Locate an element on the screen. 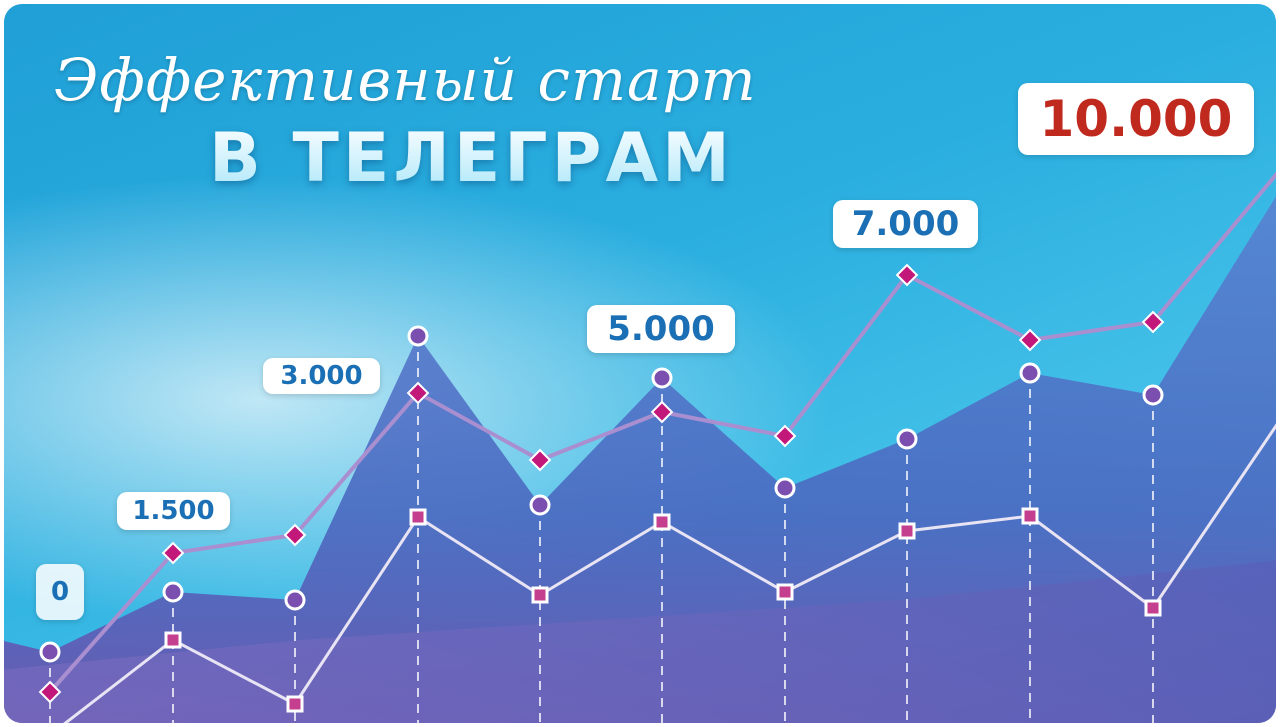  milestone-label-10000: 10.000 is located at coordinates (1136, 119).